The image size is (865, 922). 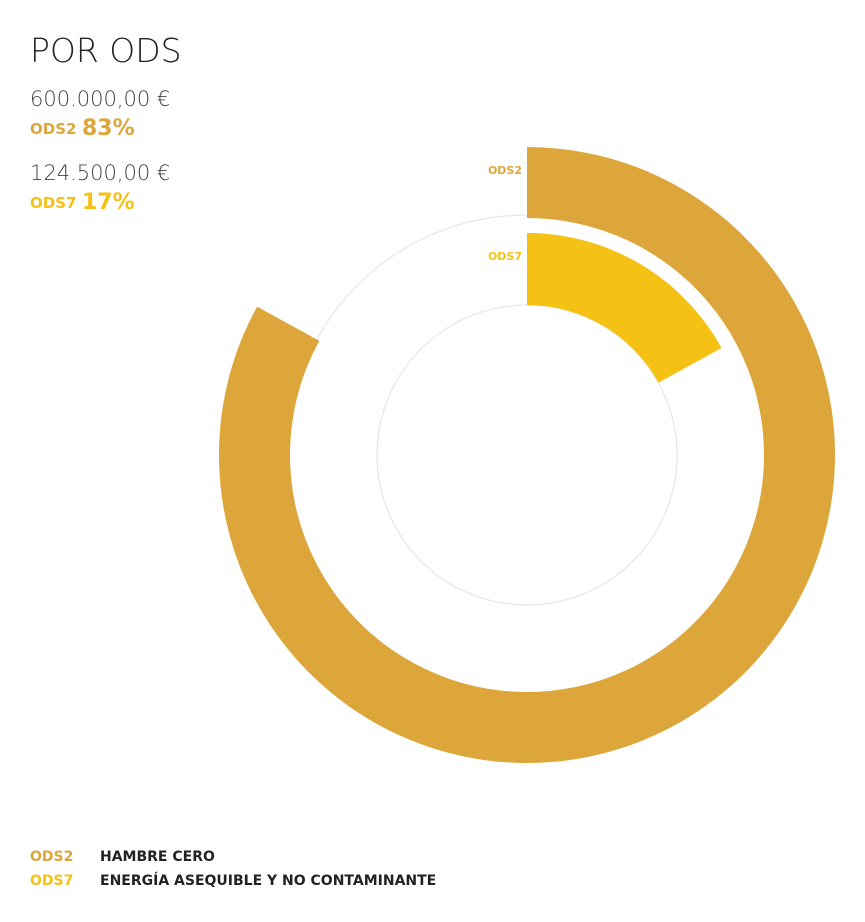 I want to click on legend-name: ODS2, so click(x=51, y=857).